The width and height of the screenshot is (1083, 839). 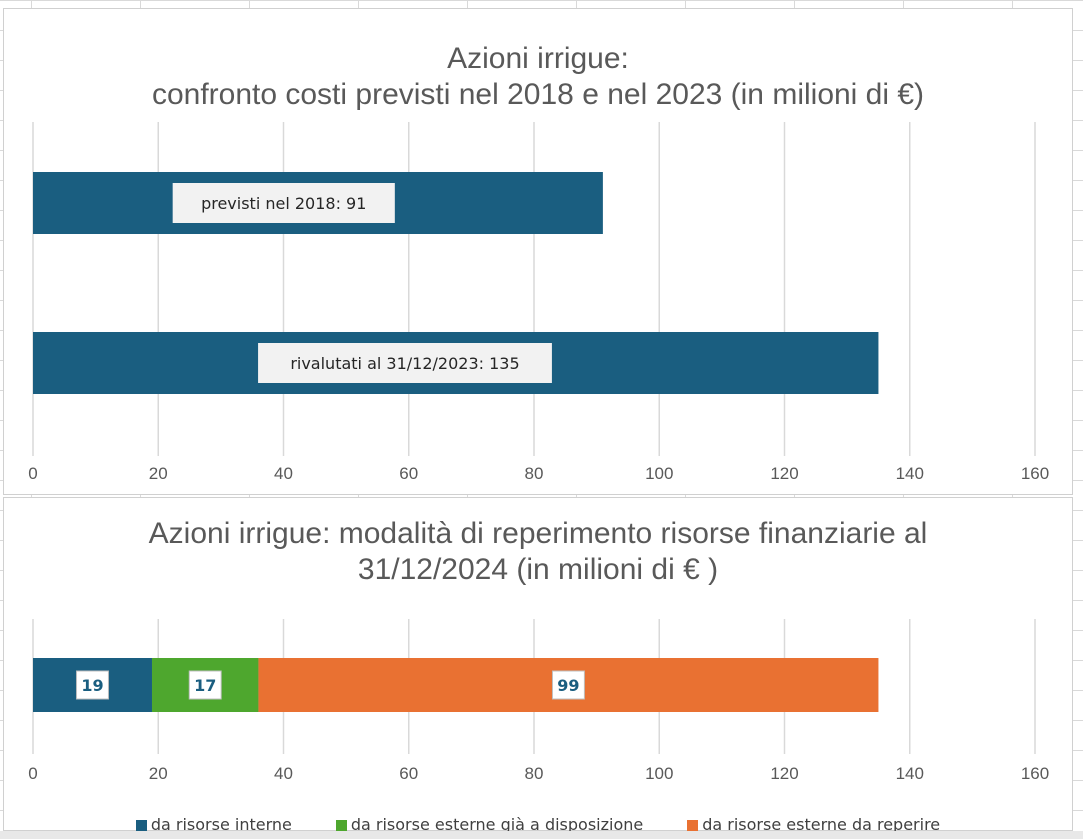 I want to click on chart2-x-tick-label-60: 60, so click(x=408, y=773).